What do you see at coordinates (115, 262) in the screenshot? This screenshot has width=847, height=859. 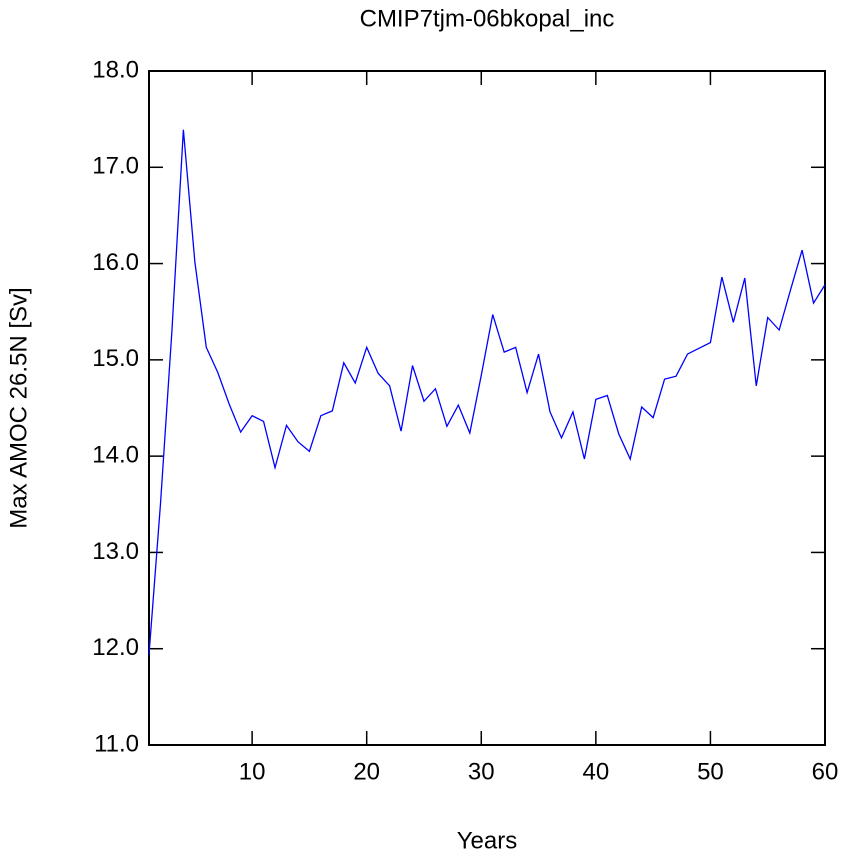 I see `y-tick-label: 16.0` at bounding box center [115, 262].